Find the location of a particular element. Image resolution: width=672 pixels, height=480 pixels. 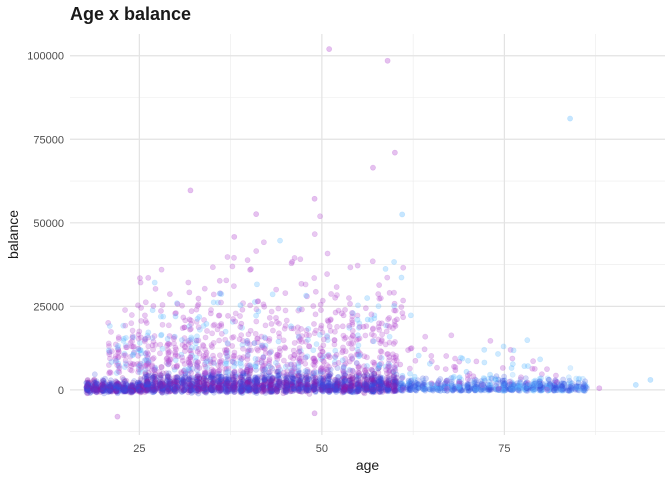

x-tick-label: 50 is located at coordinates (322, 449).